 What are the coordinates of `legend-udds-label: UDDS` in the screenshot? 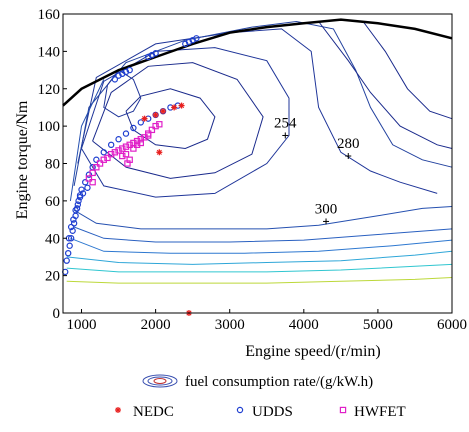 It's located at (272, 412).